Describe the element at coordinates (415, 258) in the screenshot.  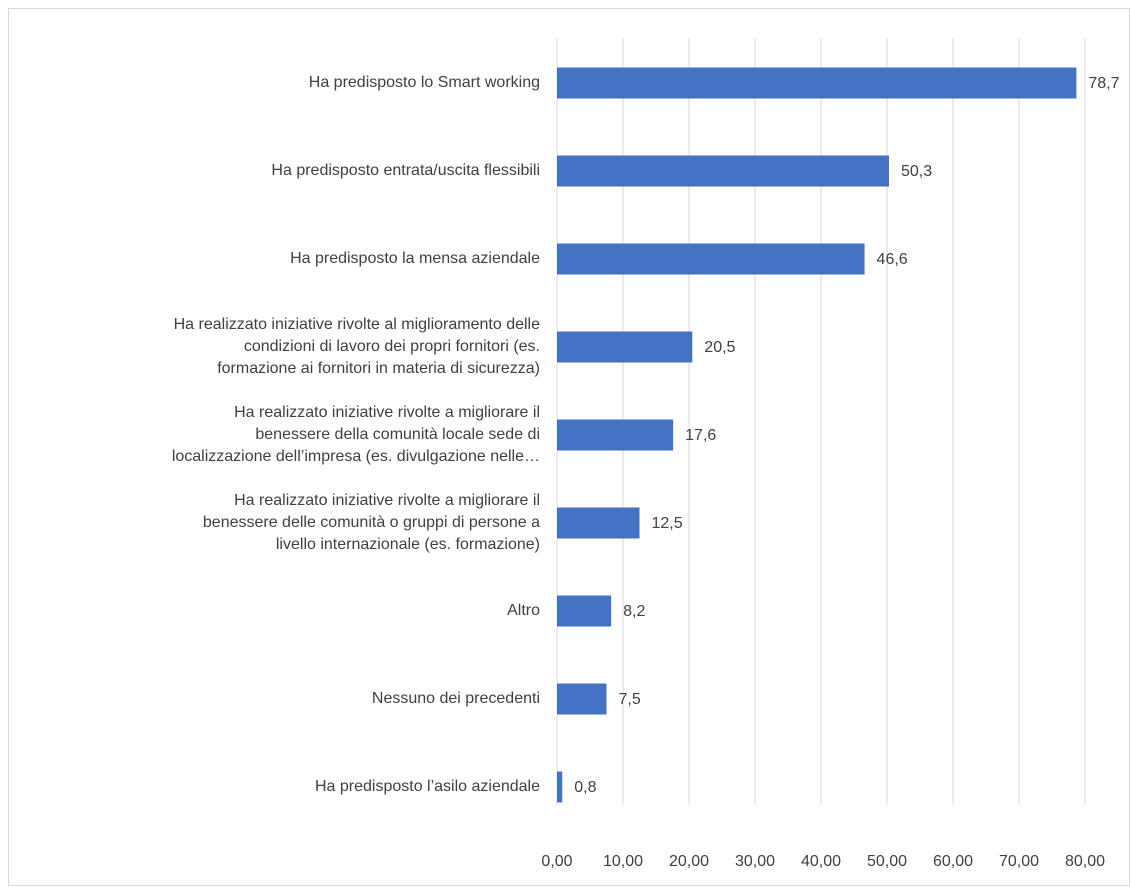
I see `category-label: Ha predisposto la mensa aziendale` at that location.